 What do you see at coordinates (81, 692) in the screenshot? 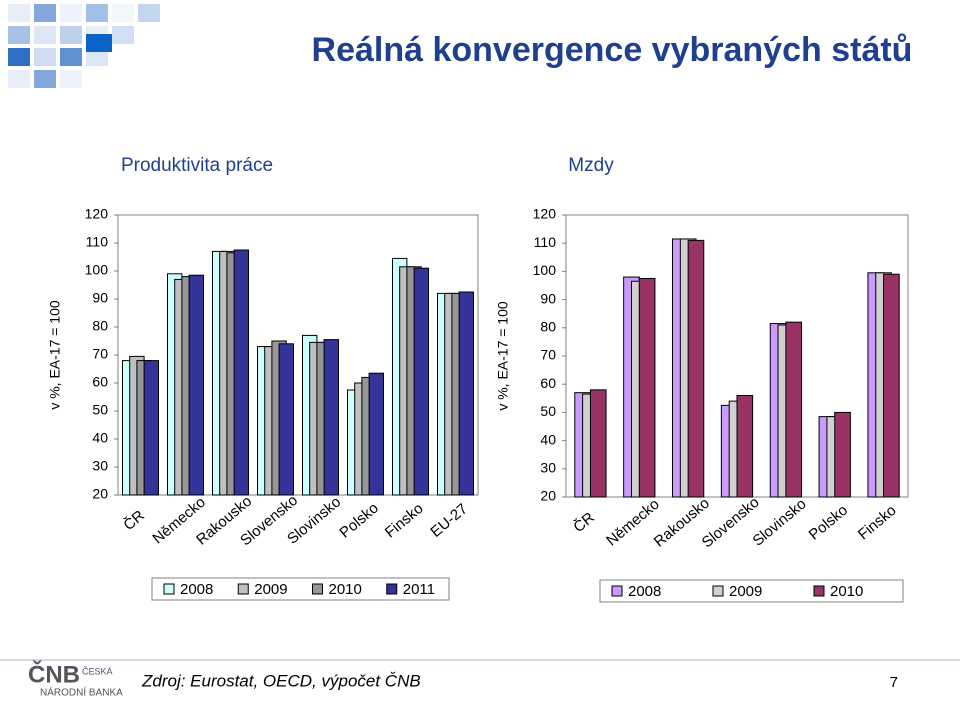
I see `logo-line2: NÁRODNÍ BANKA` at bounding box center [81, 692].